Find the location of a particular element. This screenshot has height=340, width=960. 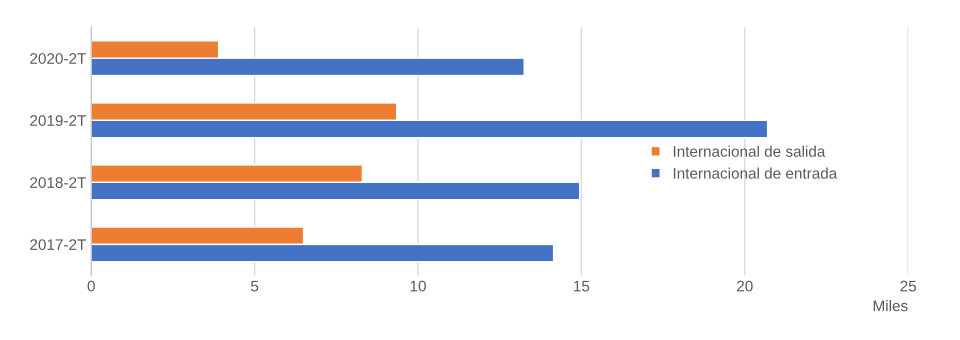

y-tick-label: 2020-2T is located at coordinates (58, 58).